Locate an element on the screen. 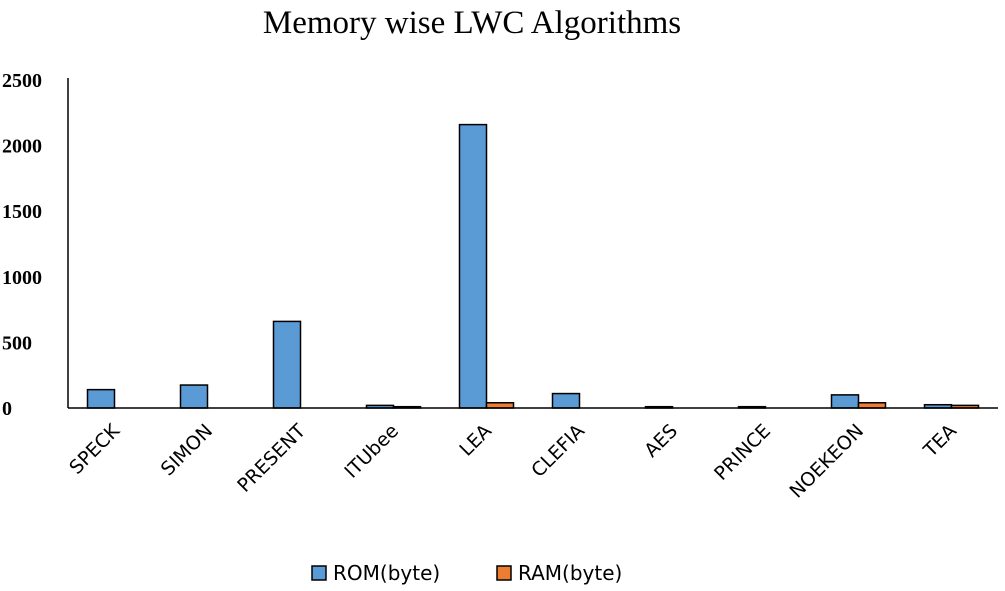 This screenshot has height=591, width=1005. x-tick-label: TEA is located at coordinates (940, 441).